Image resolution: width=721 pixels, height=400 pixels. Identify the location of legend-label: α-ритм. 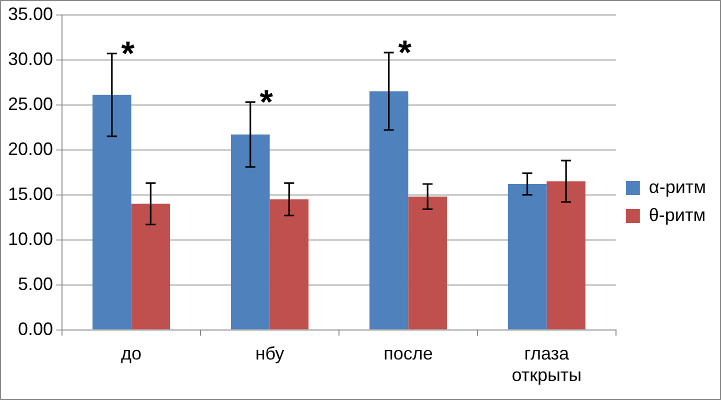
(677, 186).